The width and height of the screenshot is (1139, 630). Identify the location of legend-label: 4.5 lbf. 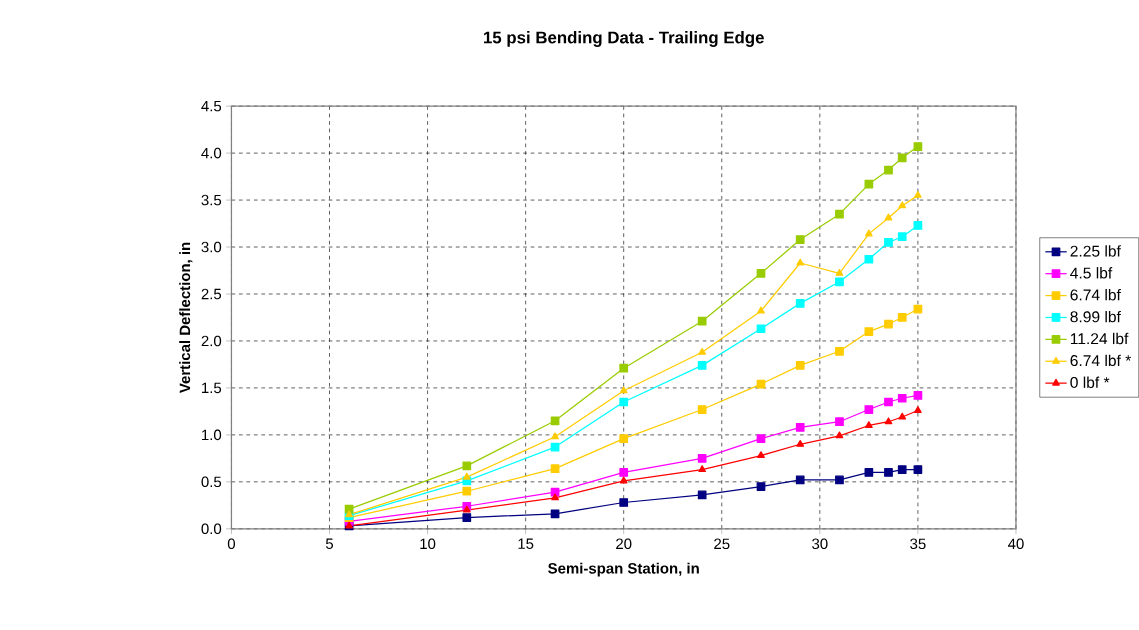
(1091, 272).